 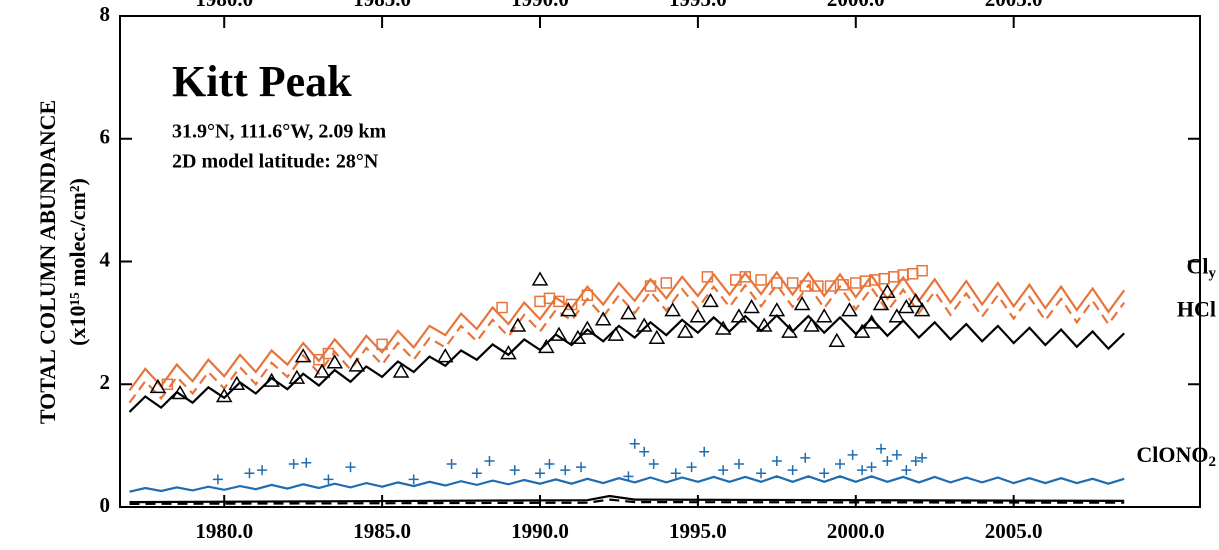 What do you see at coordinates (224, 531) in the screenshot?
I see `x-tick-label: 1980.0` at bounding box center [224, 531].